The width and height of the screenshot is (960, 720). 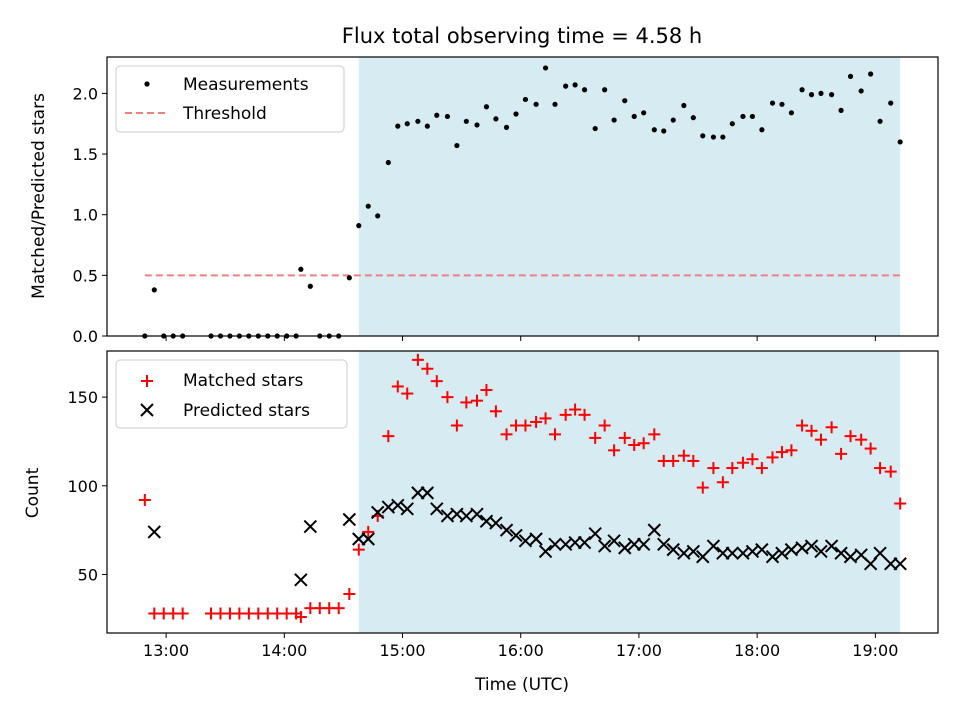 What do you see at coordinates (166, 650) in the screenshot?
I see `x-tick-label: 13:00` at bounding box center [166, 650].